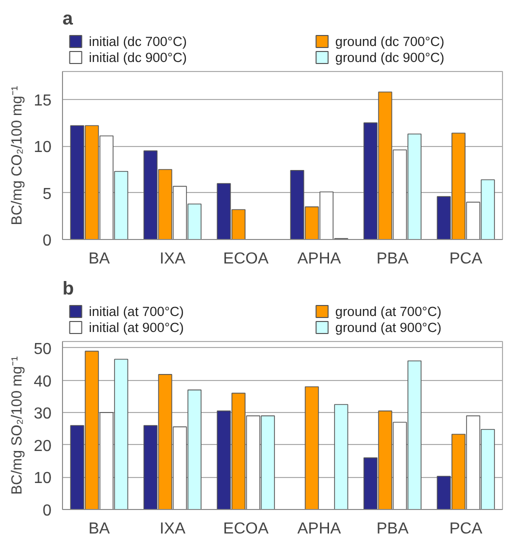 Image resolution: width=518 pixels, height=559 pixels. What do you see at coordinates (43, 446) in the screenshot?
I see `y-tick-label: 20` at bounding box center [43, 446].